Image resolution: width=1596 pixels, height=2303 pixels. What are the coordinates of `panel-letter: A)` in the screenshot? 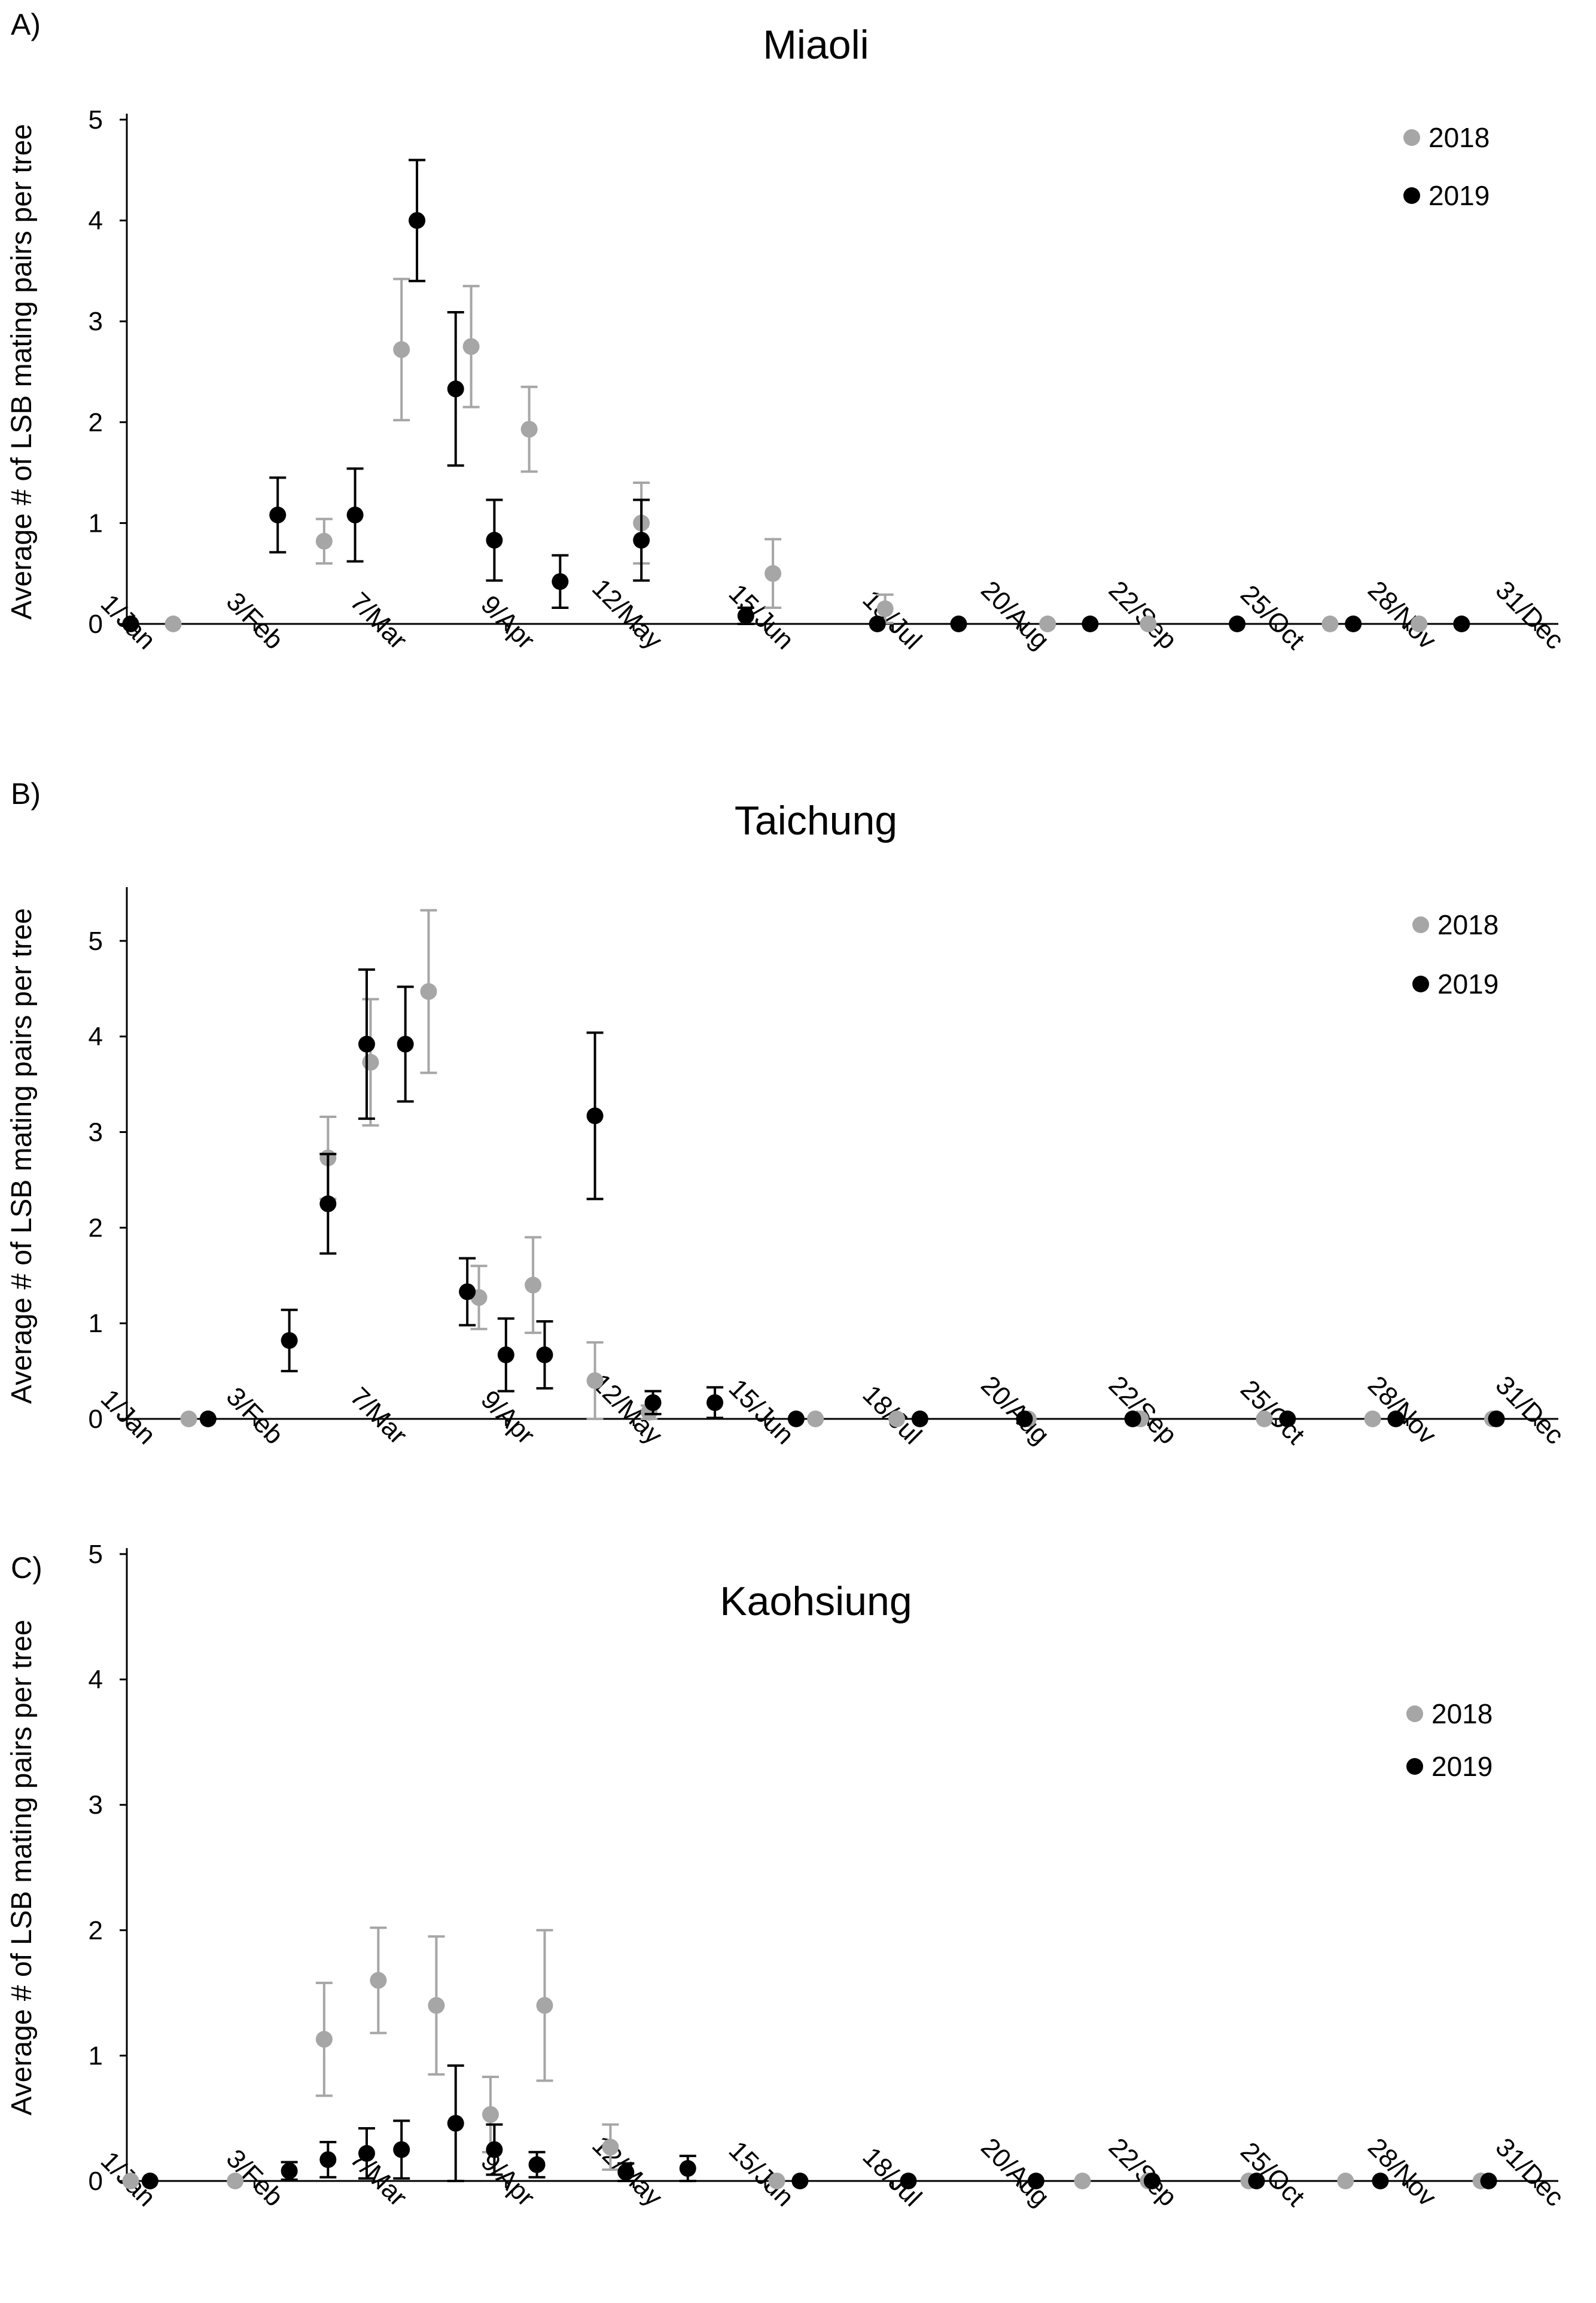 It's located at (26, 24).